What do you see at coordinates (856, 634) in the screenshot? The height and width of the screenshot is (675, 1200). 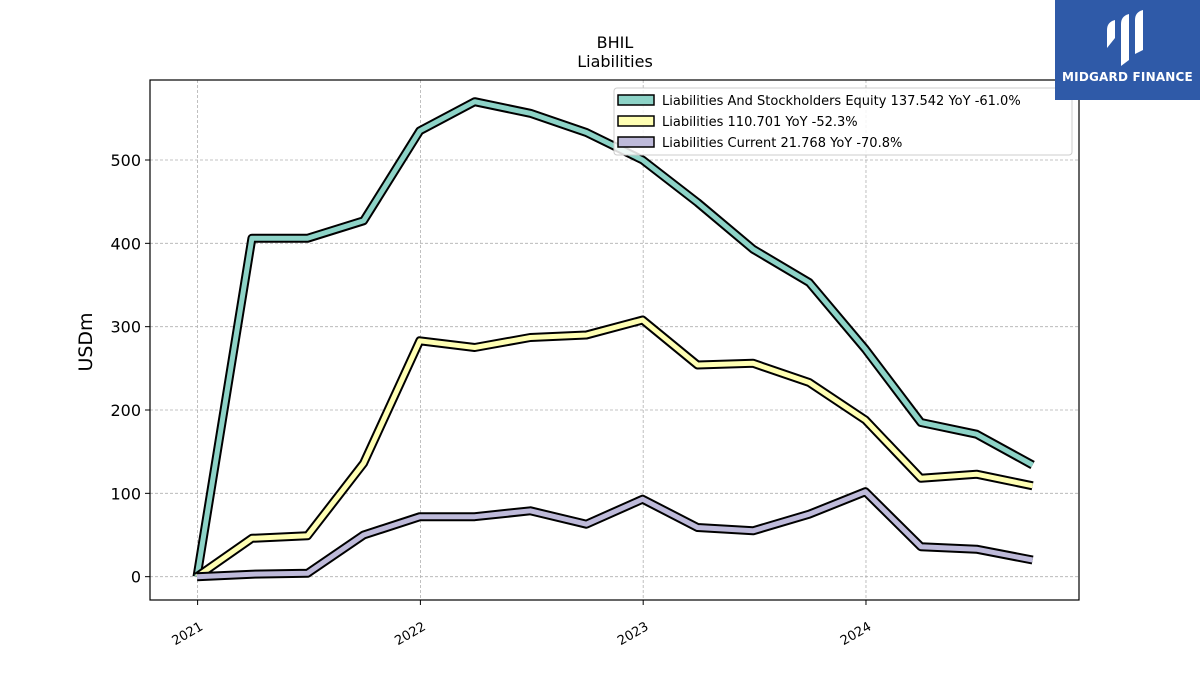 I see `x-tick-label: 2024` at bounding box center [856, 634].